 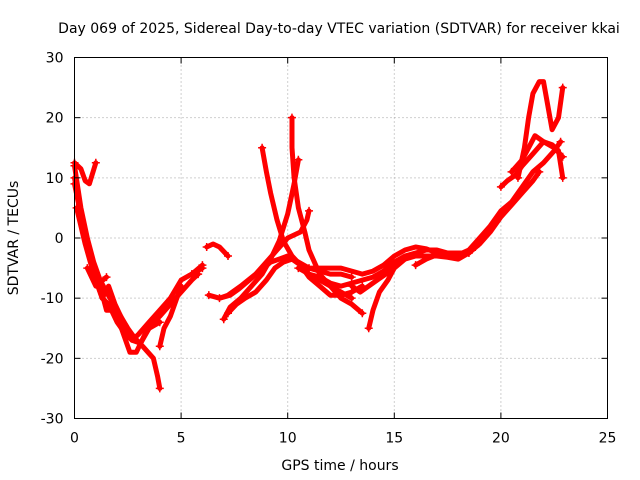 What do you see at coordinates (74, 439) in the screenshot?
I see `x-tick-label: 0` at bounding box center [74, 439].